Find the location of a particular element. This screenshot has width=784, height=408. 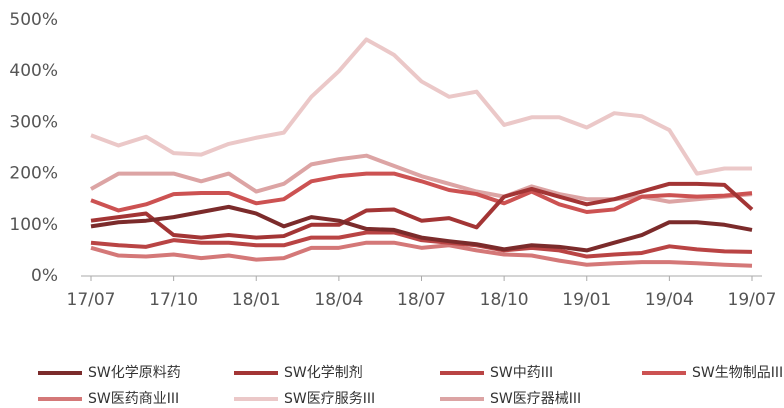

y-tick-label: 100% is located at coordinates (33, 225).